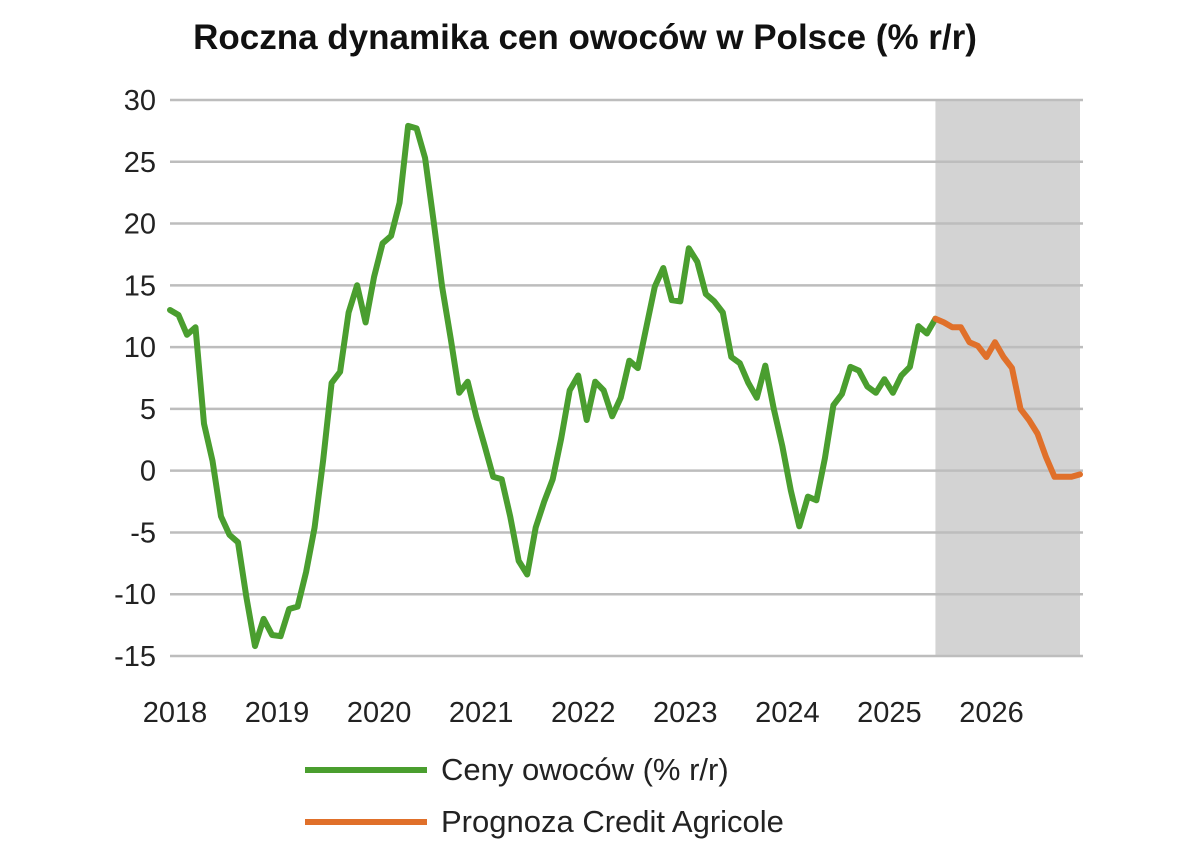 The height and width of the screenshot is (859, 1200). Describe the element at coordinates (1007, 397) in the screenshot. I see `series-line-forecast` at that location.